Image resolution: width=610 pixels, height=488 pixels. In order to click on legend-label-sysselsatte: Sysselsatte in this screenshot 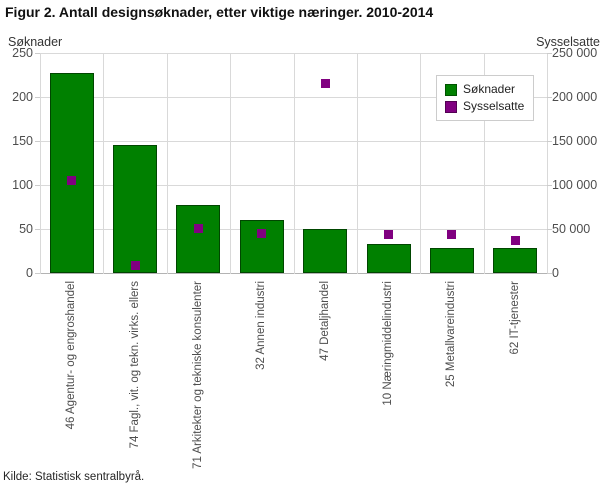, I will do `click(494, 106)`.